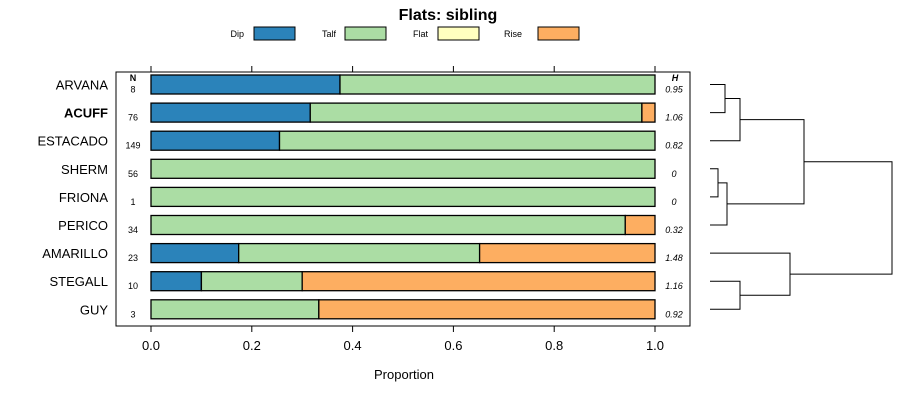 Image resolution: width=900 pixels, height=400 pixels. What do you see at coordinates (365, 33) in the screenshot?
I see `legend-swatch-talf` at bounding box center [365, 33].